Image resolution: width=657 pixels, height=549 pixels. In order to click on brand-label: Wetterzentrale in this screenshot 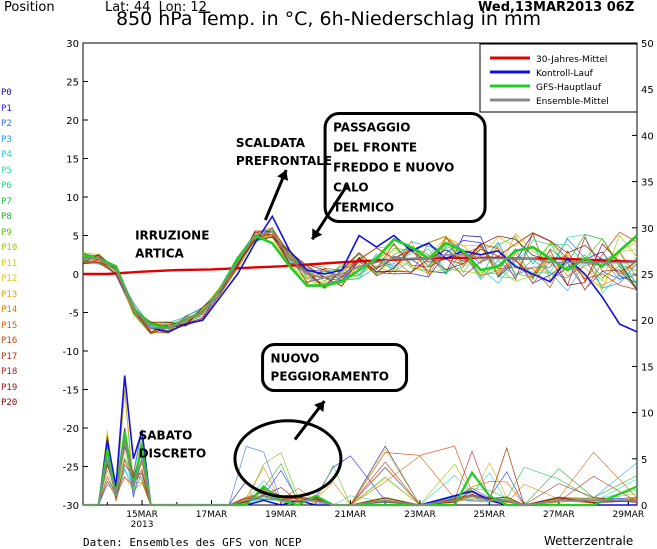, I will do `click(589, 541)`.